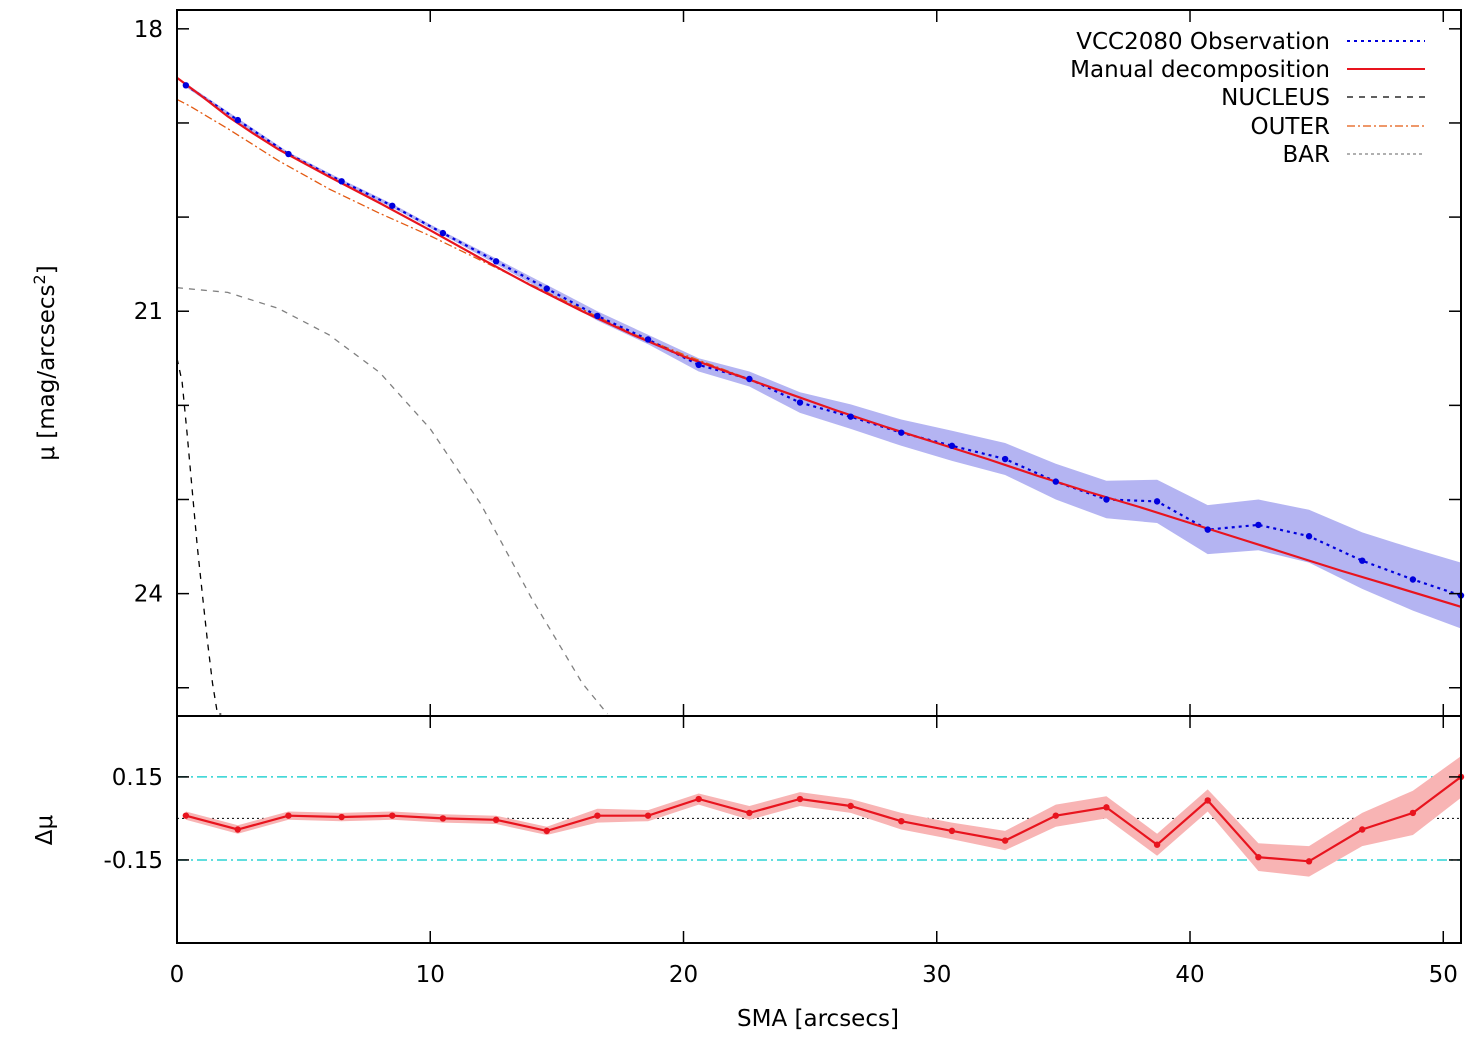 This screenshot has height=1044, width=1482. I want to click on residual-line, so click(823, 819).